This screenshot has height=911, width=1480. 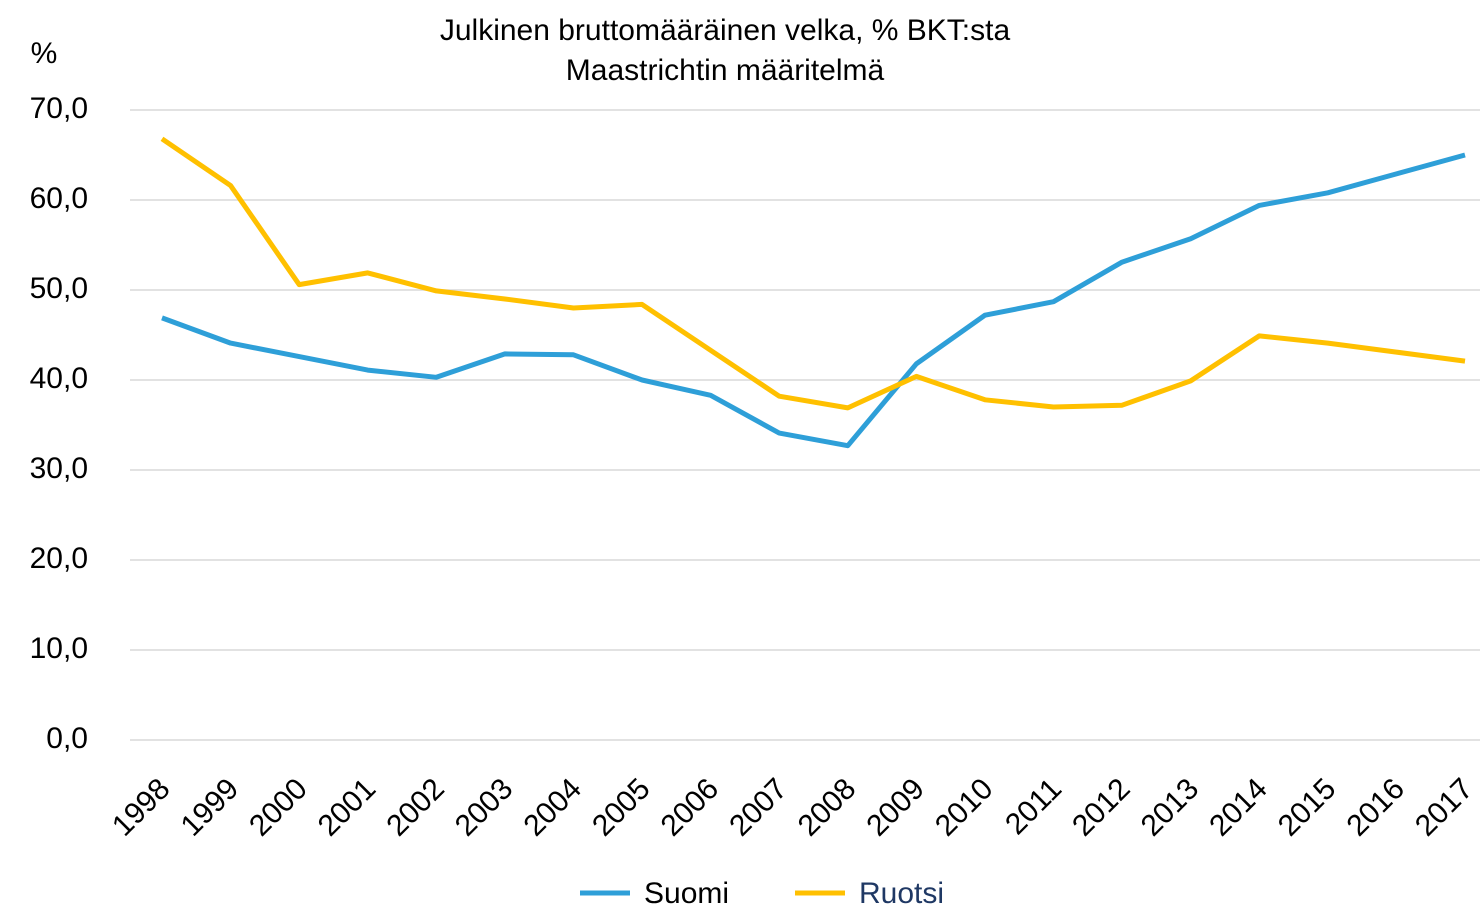 What do you see at coordinates (59, 108) in the screenshot?
I see `y-tick-label: 70,0` at bounding box center [59, 108].